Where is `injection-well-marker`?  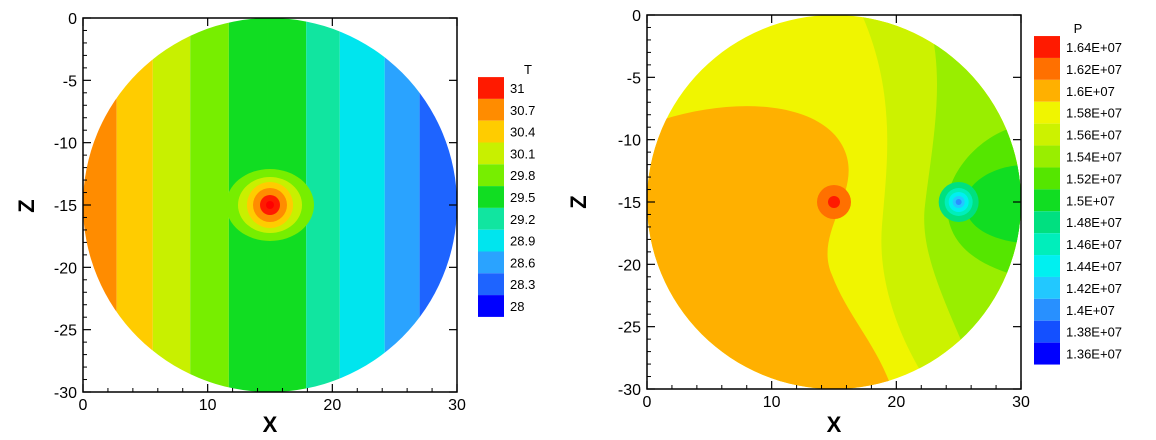 injection-well-marker is located at coordinates (270, 205).